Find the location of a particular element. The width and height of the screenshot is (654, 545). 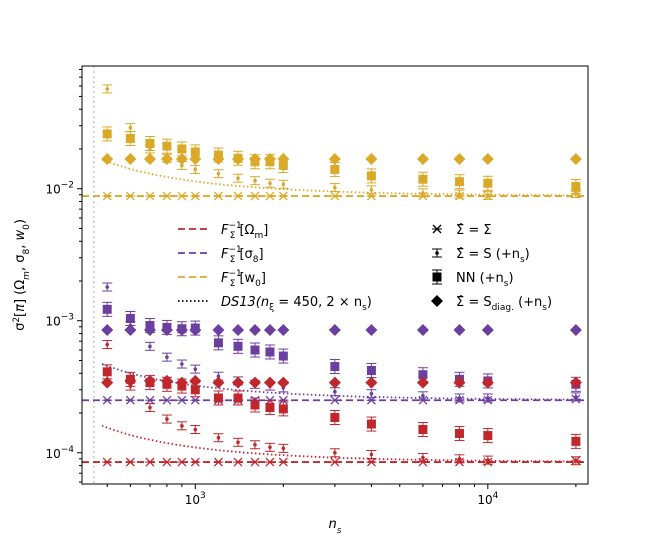

legend-label: DS13(nξ = 450, 2 × ns) is located at coordinates (296, 304).